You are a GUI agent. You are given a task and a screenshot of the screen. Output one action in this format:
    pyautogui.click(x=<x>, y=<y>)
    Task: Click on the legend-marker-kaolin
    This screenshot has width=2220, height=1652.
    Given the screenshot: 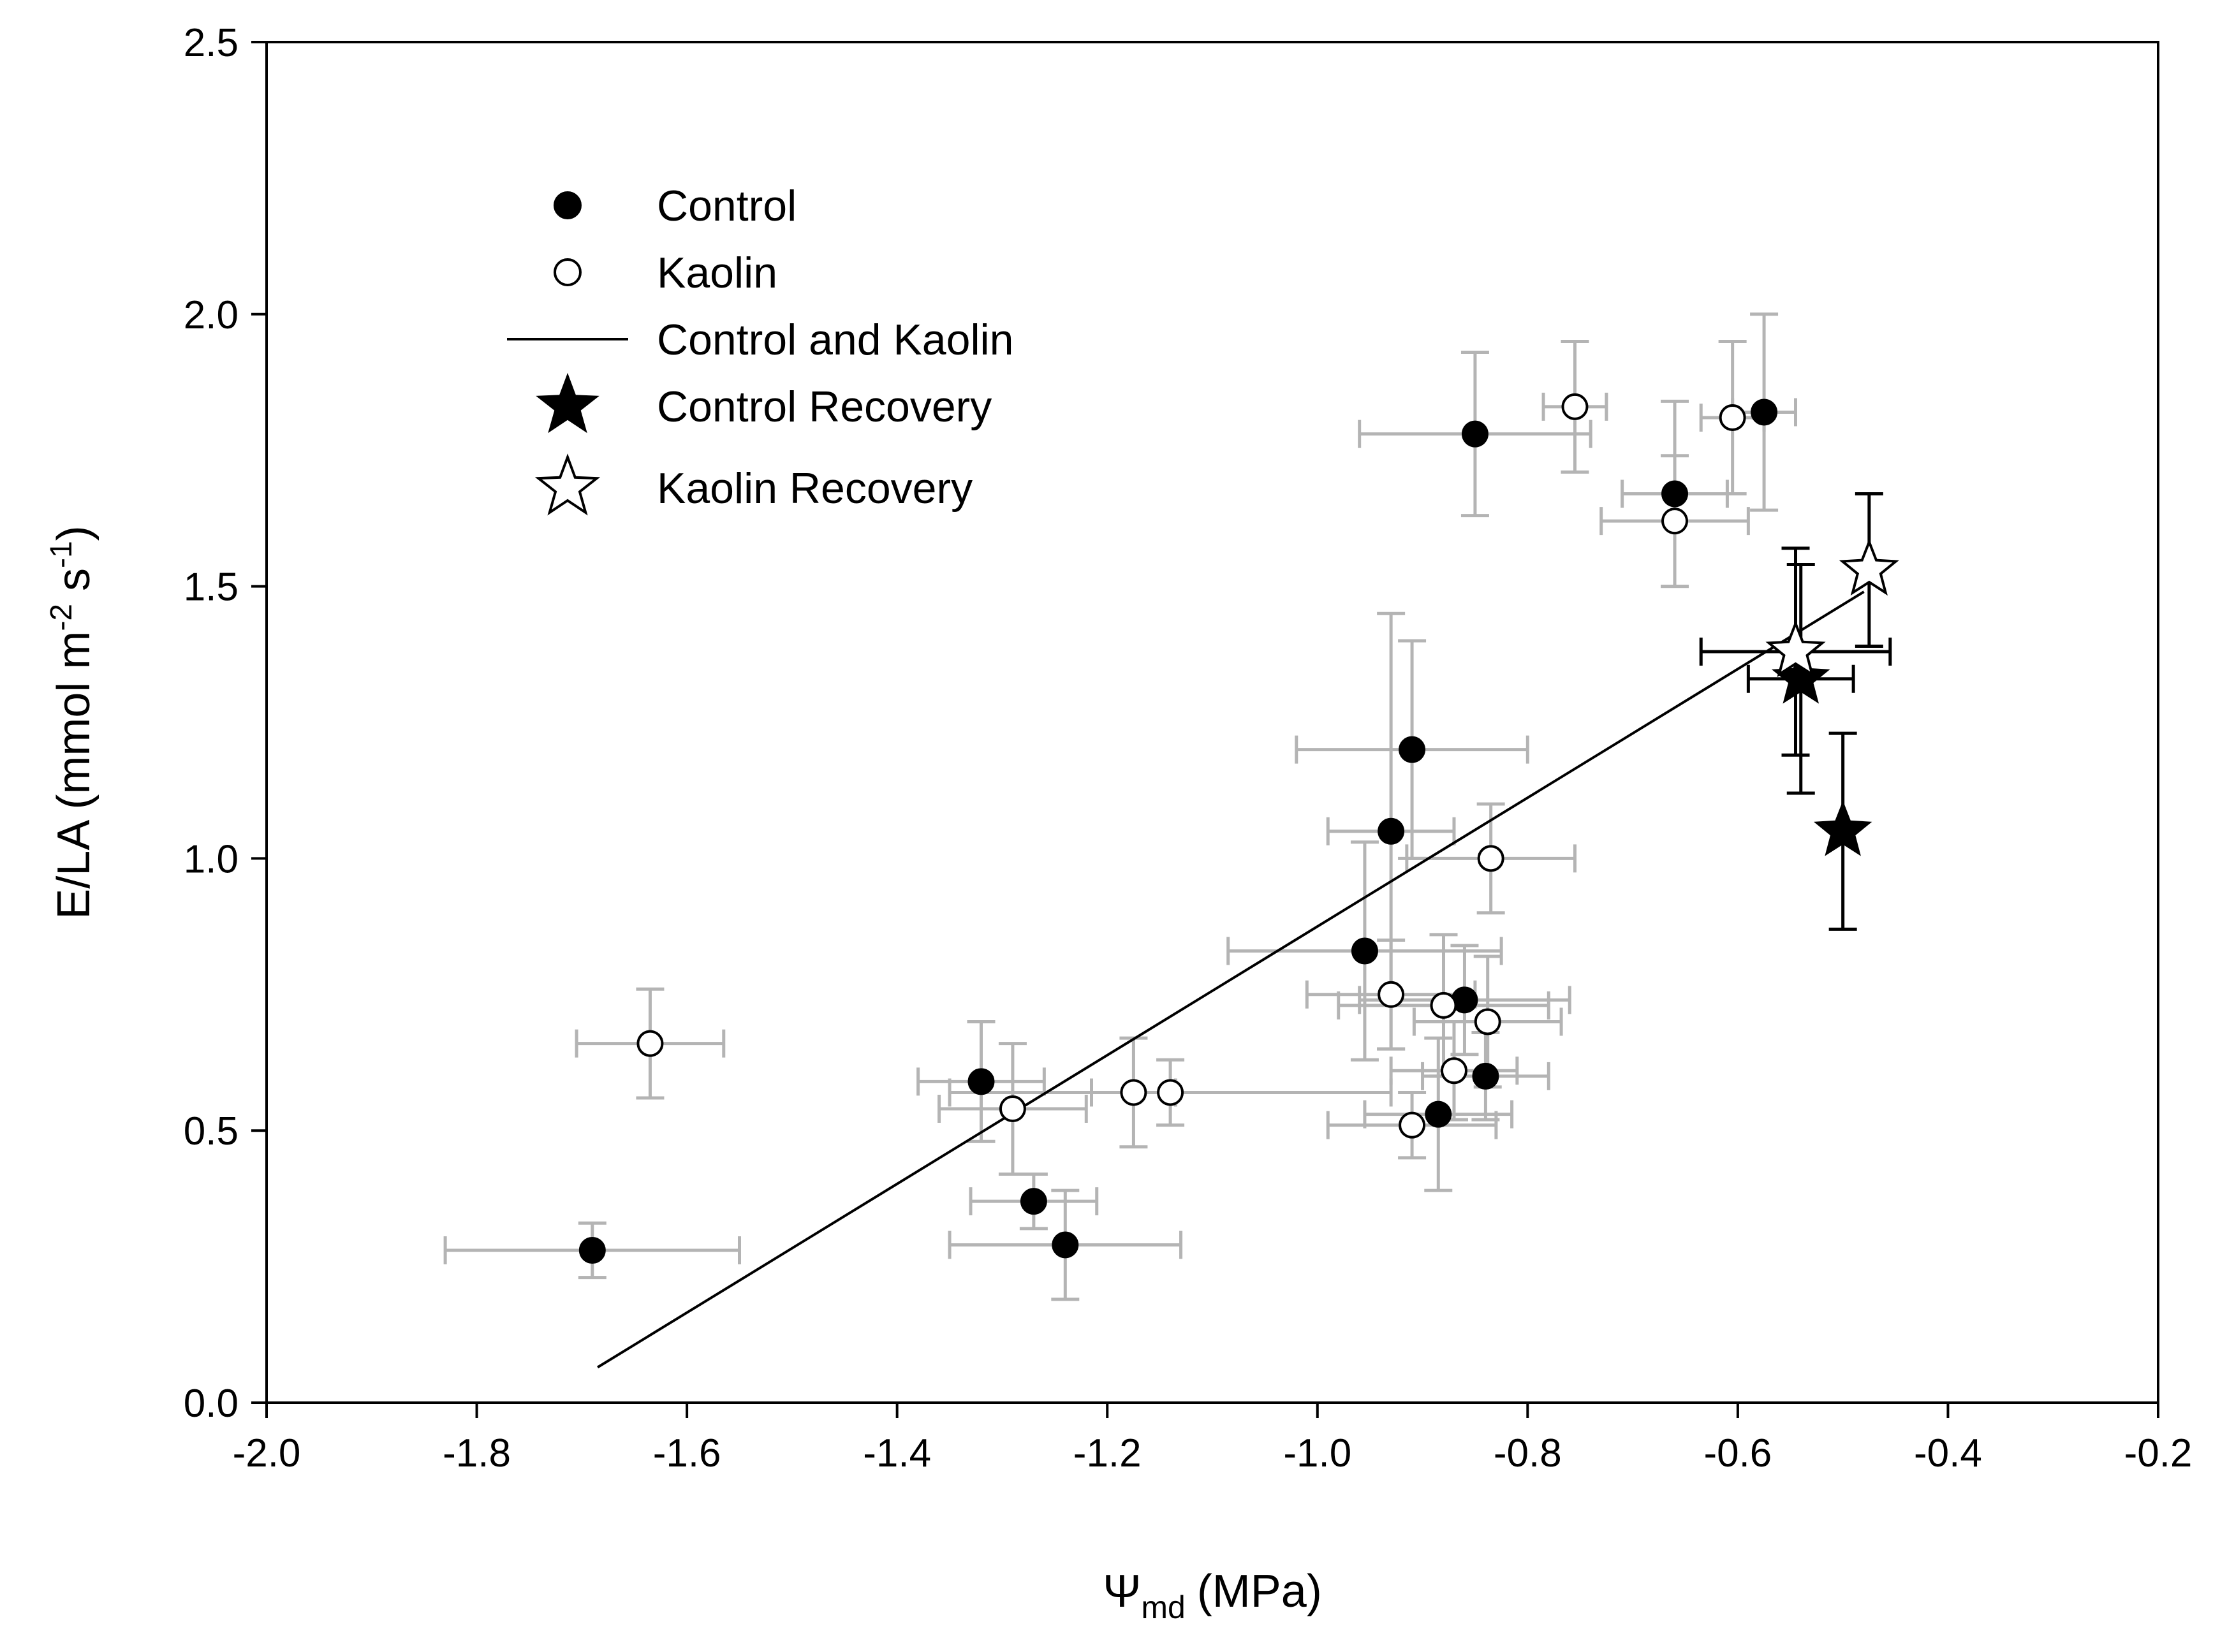 What is the action you would take?
    pyautogui.click(x=568, y=272)
    